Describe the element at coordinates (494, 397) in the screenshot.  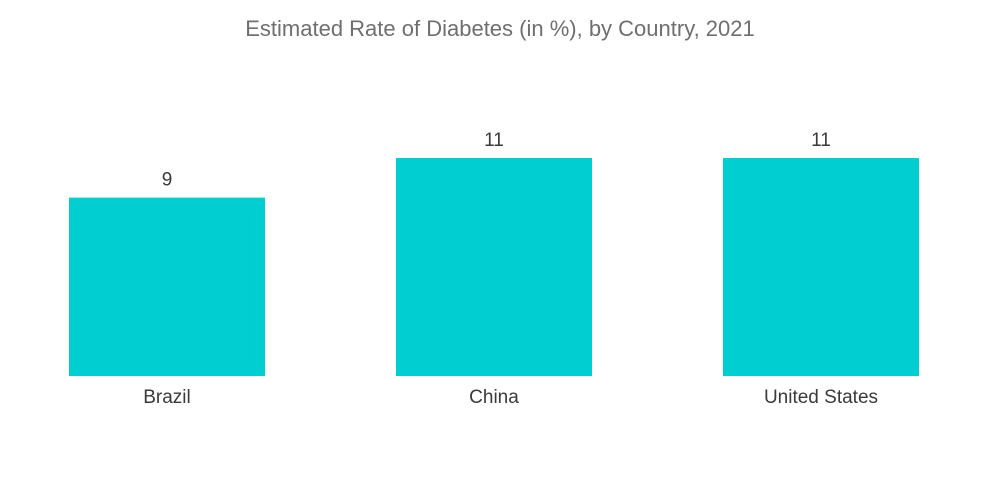
I see `category-label-china: China` at that location.